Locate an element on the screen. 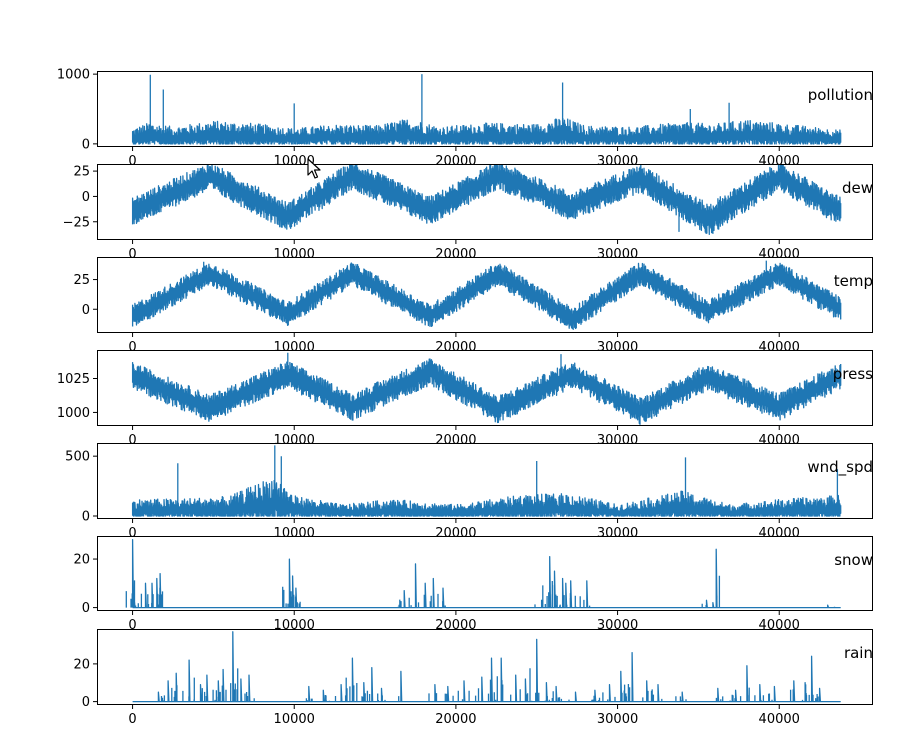 The height and width of the screenshot is (753, 911). subplot-title: wnd_spd is located at coordinates (840, 467).